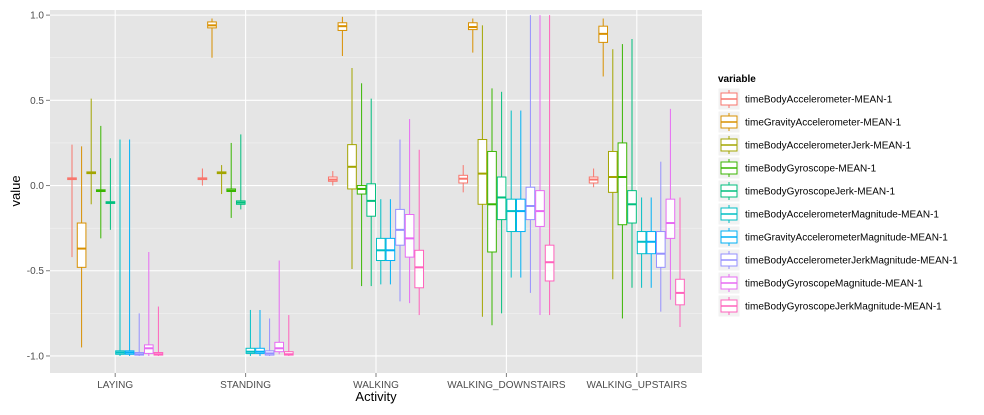  I want to click on legend-item: timeBodyAccelerometerJerk-MEAN-1, so click(814, 145).